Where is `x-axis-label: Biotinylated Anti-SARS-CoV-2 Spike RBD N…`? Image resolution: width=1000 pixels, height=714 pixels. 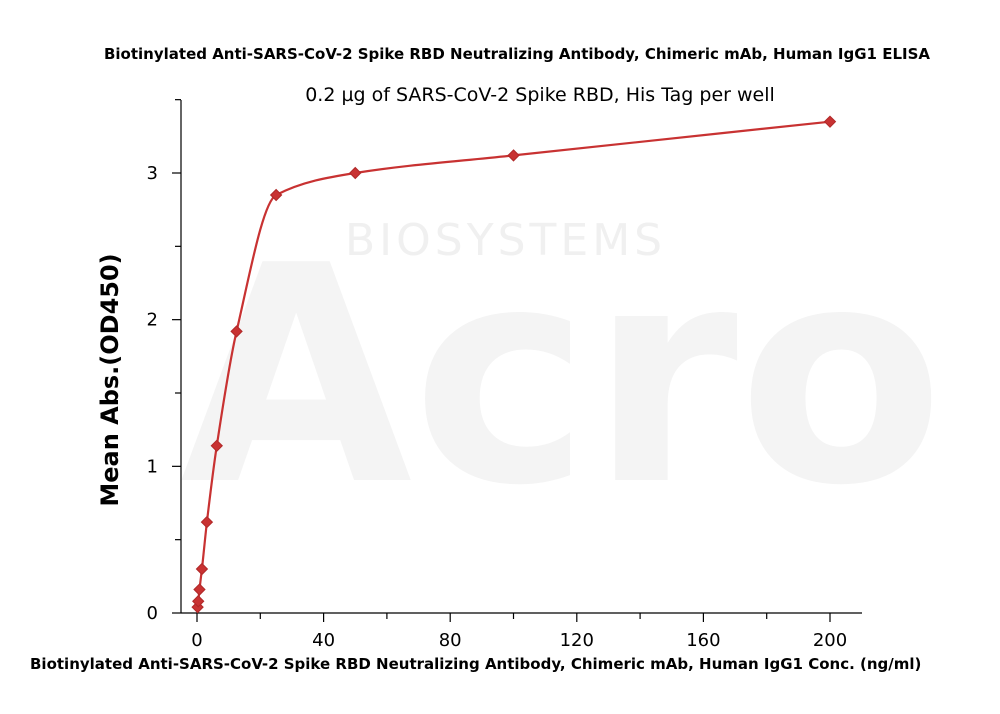
x-axis-label: Biotinylated Anti-SARS-CoV-2 Spike RBD N… is located at coordinates (475, 664).